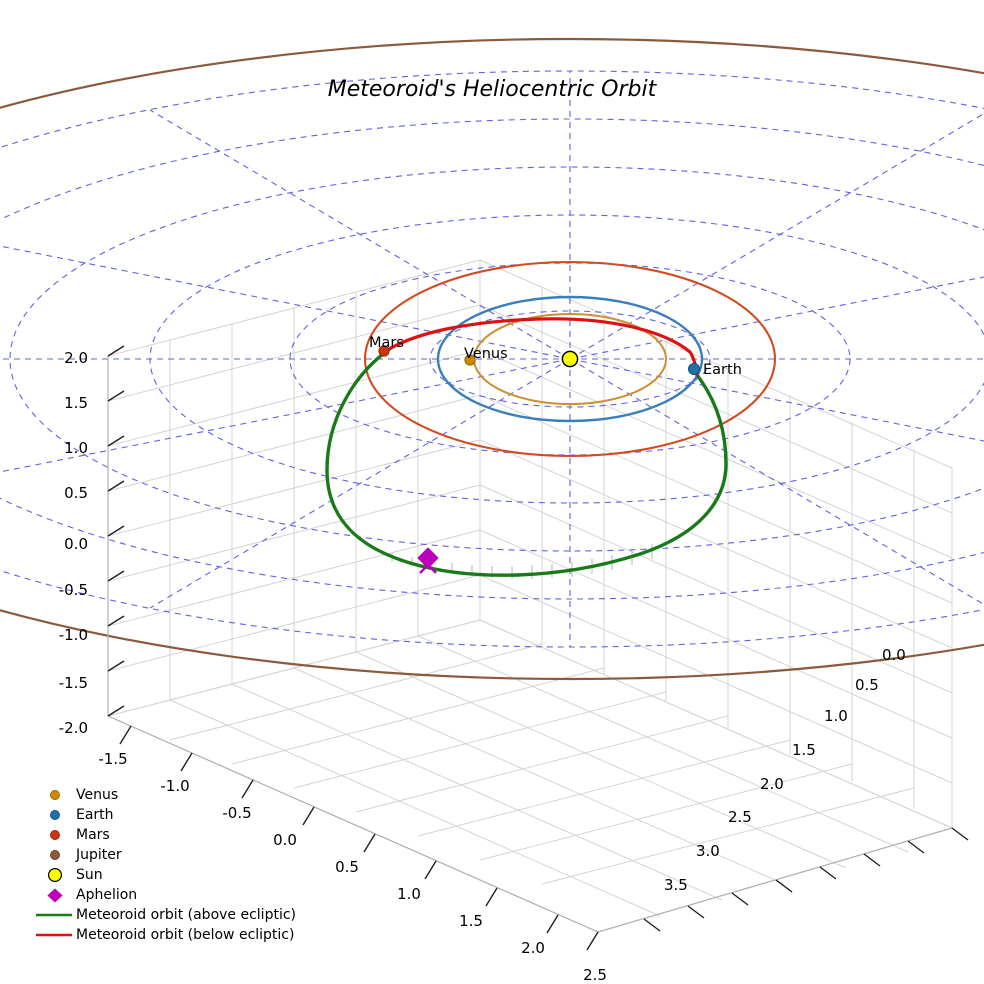  What do you see at coordinates (722, 370) in the screenshot?
I see `svg-text: Earth` at bounding box center [722, 370].